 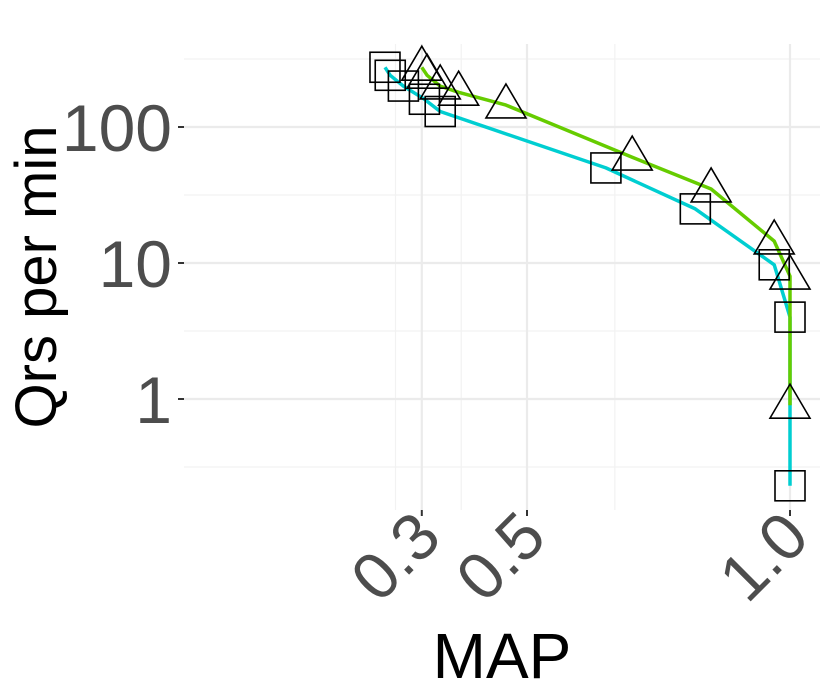 I want to click on x-axis-title: MAP, so click(x=502, y=656).